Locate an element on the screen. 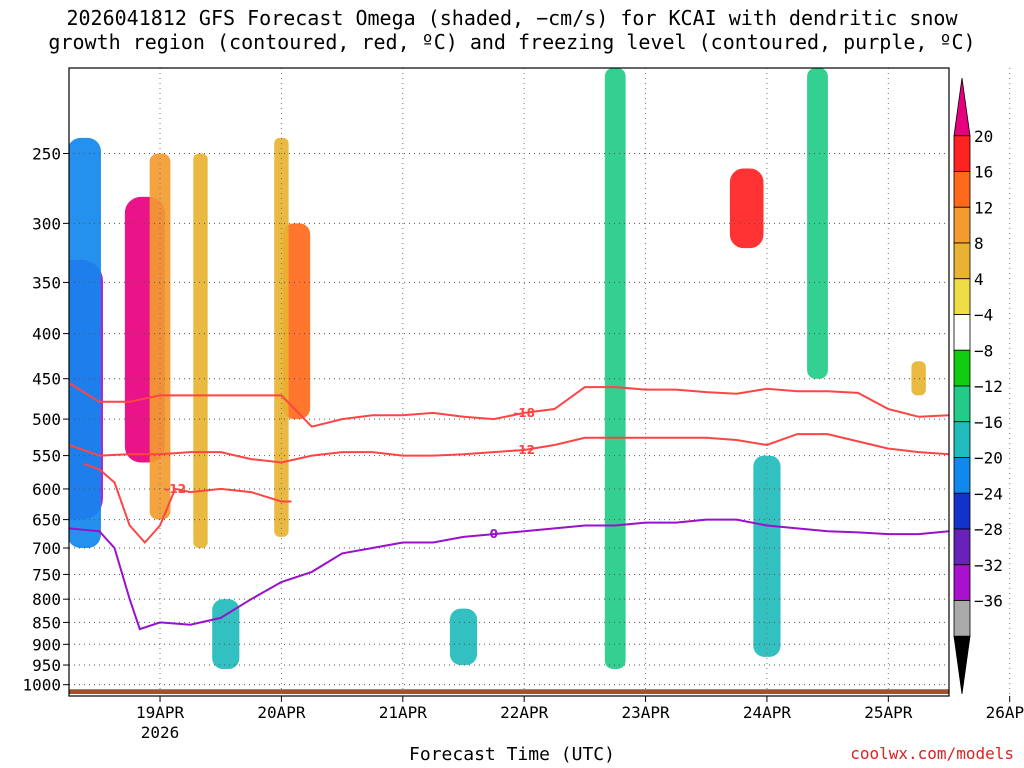  x-tick-label: 25APR is located at coordinates (888, 712).